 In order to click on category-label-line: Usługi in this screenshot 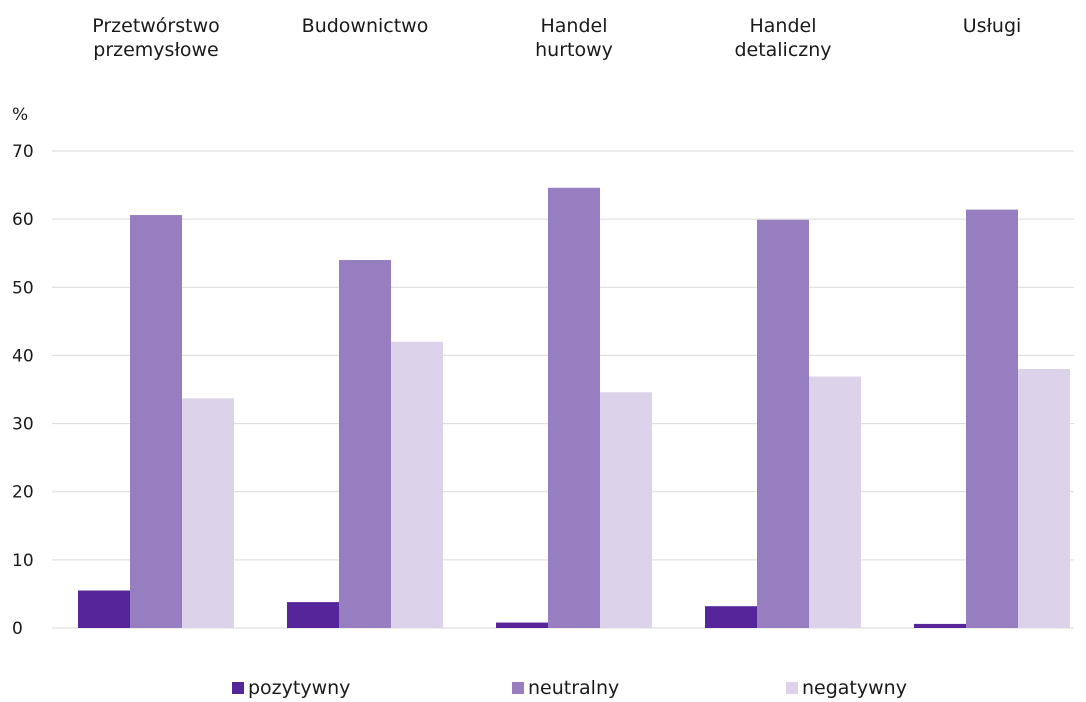, I will do `click(992, 26)`.